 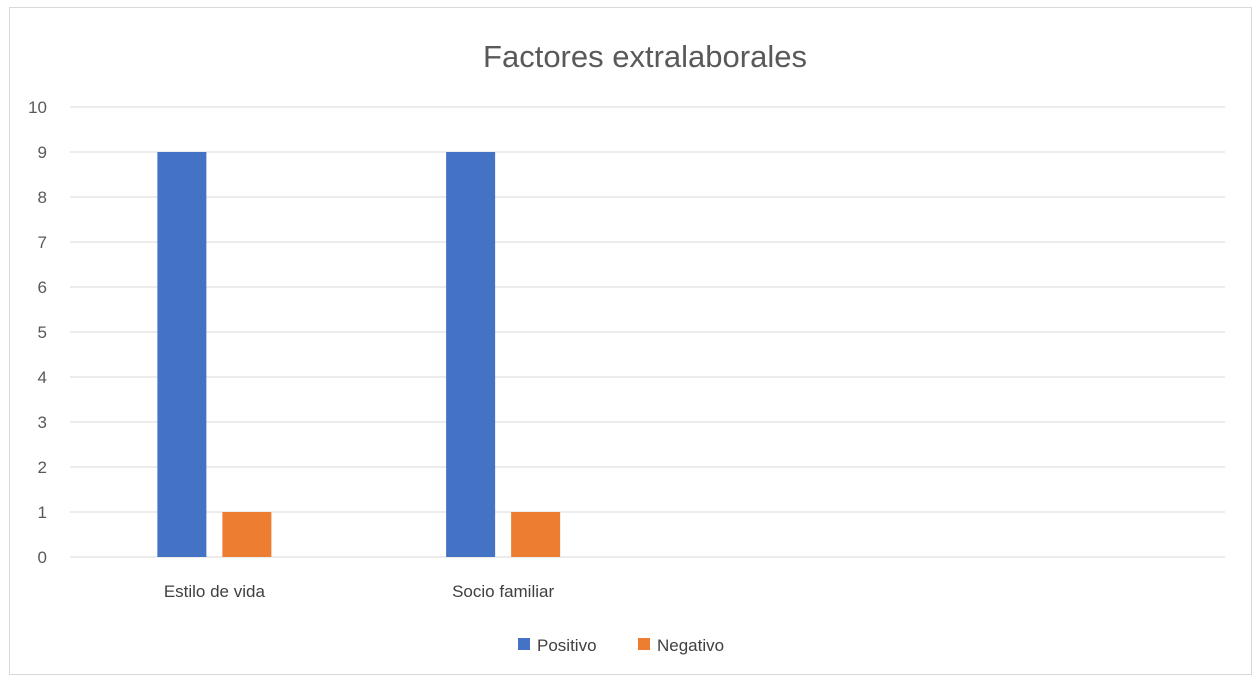 What do you see at coordinates (42, 287) in the screenshot?
I see `y-tick-label: 6` at bounding box center [42, 287].